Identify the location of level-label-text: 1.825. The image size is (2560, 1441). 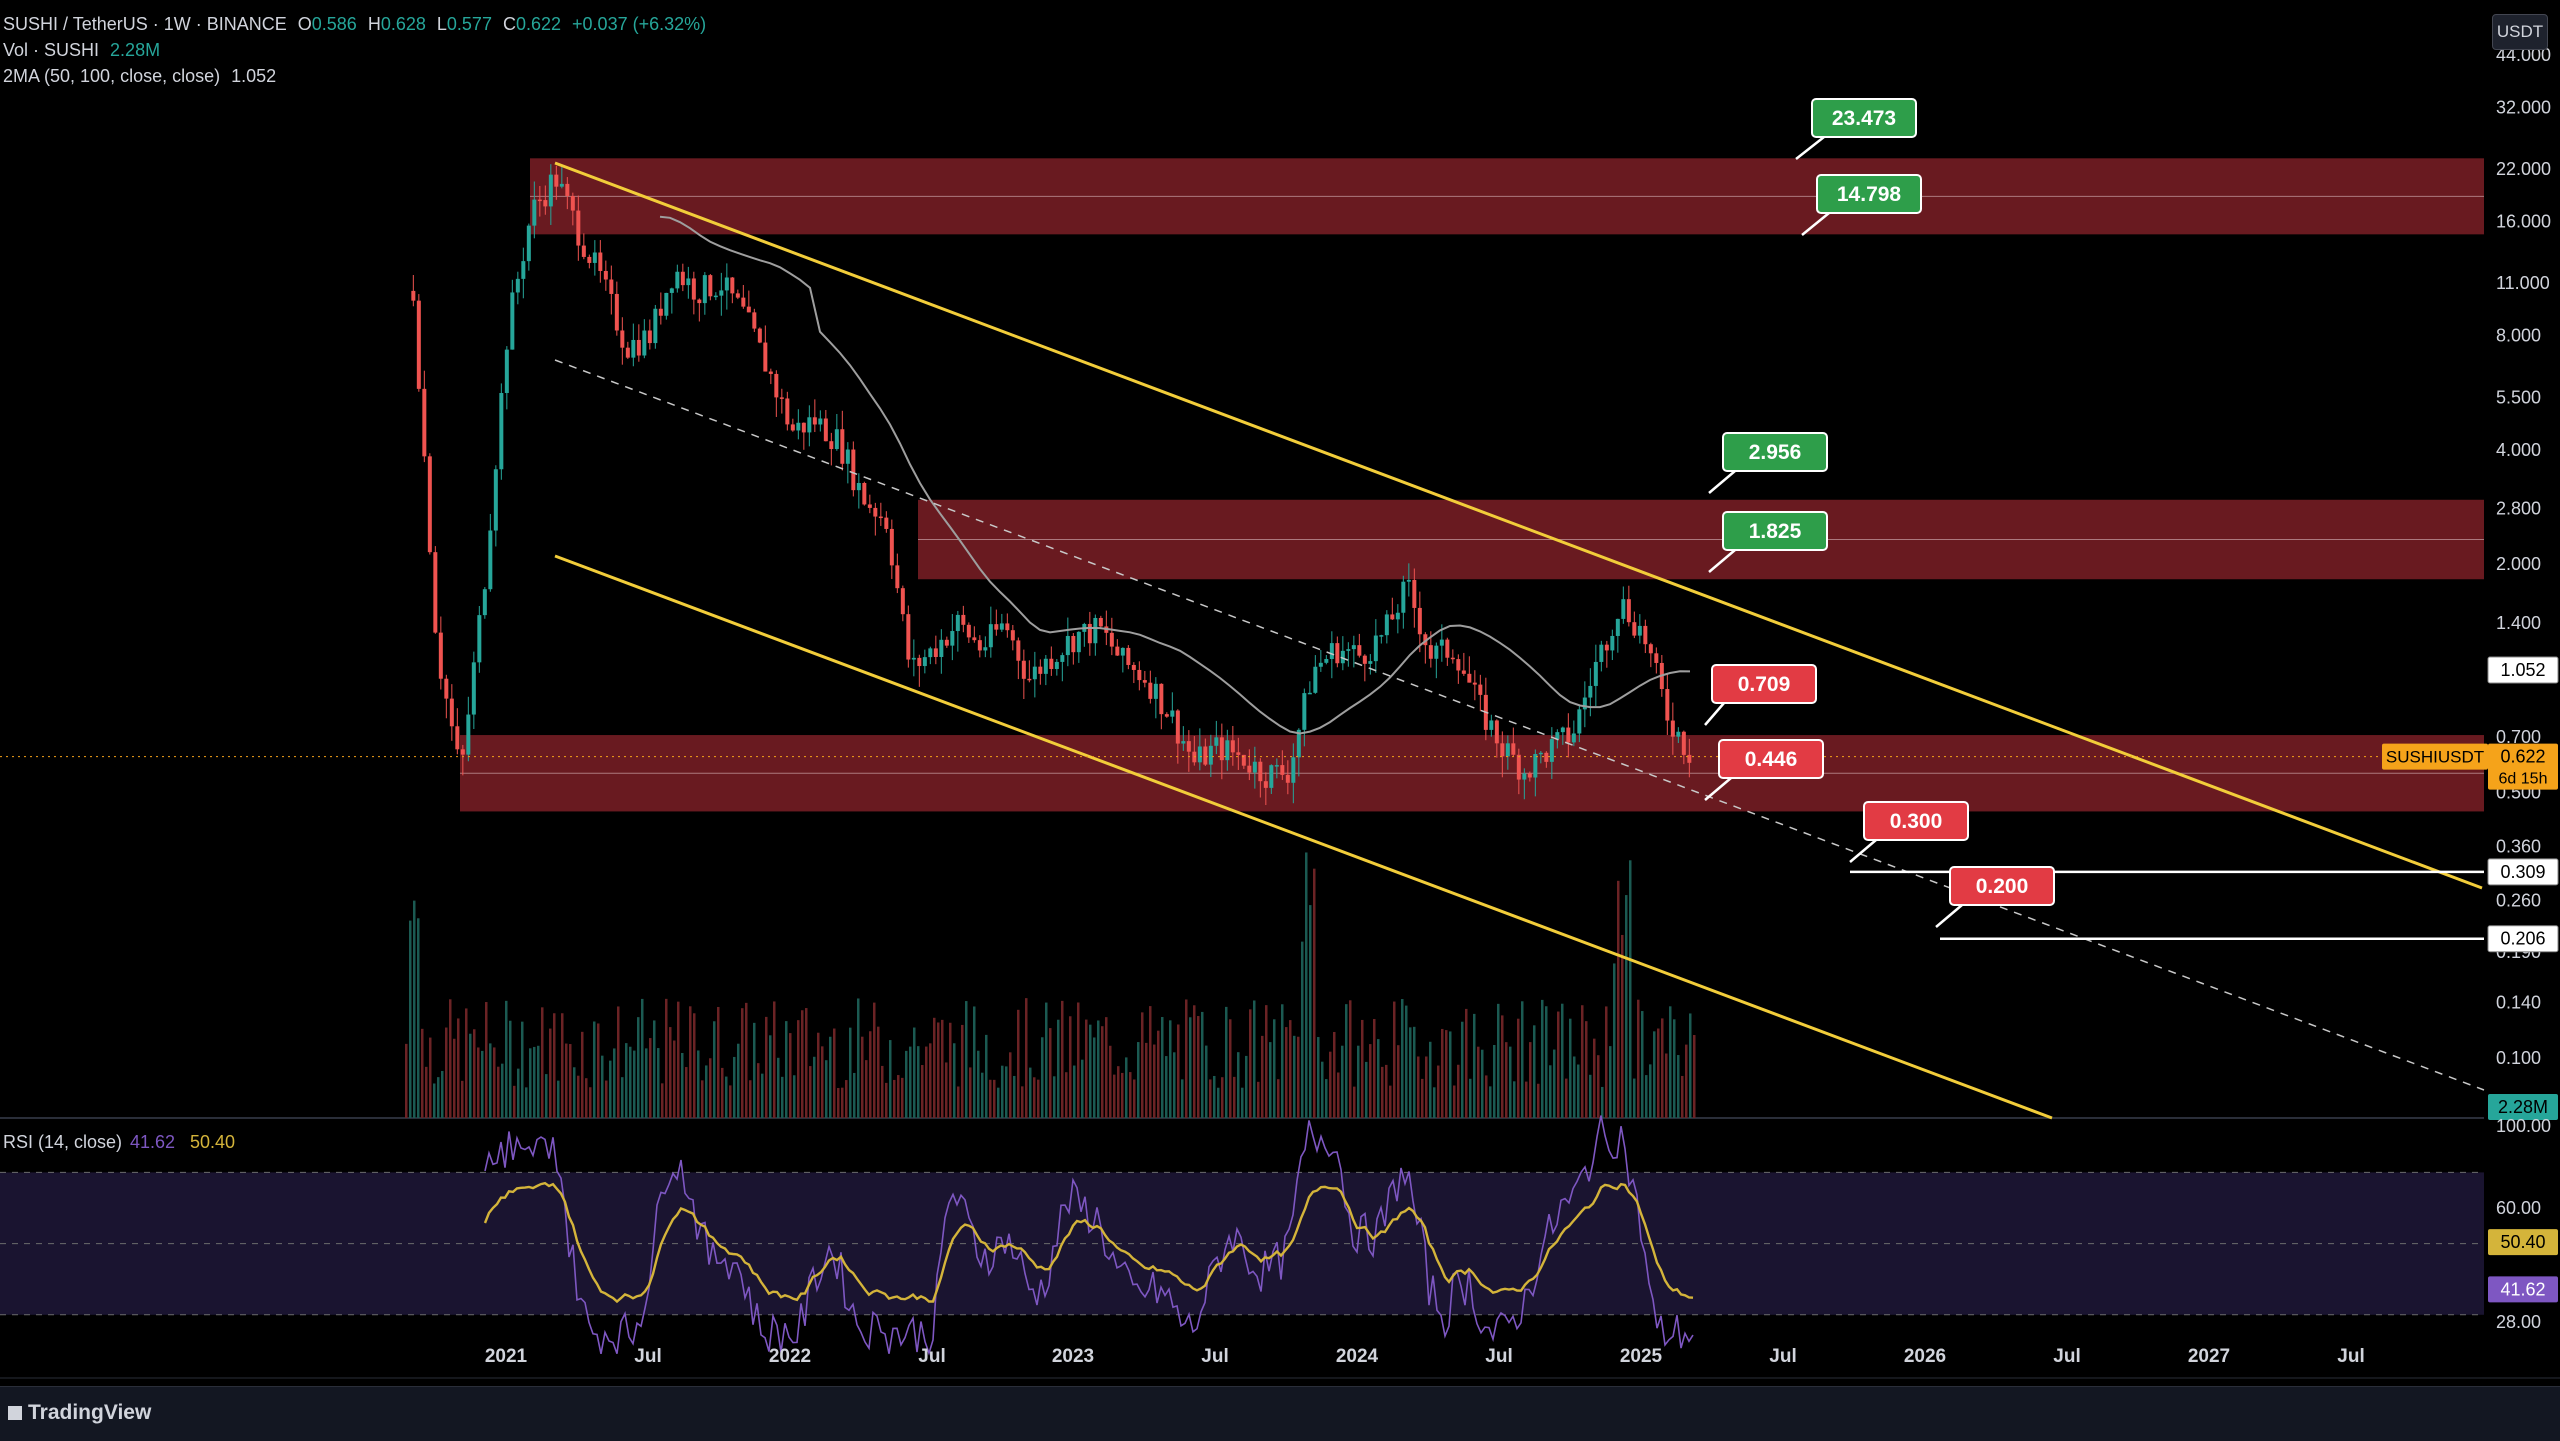
(1775, 531).